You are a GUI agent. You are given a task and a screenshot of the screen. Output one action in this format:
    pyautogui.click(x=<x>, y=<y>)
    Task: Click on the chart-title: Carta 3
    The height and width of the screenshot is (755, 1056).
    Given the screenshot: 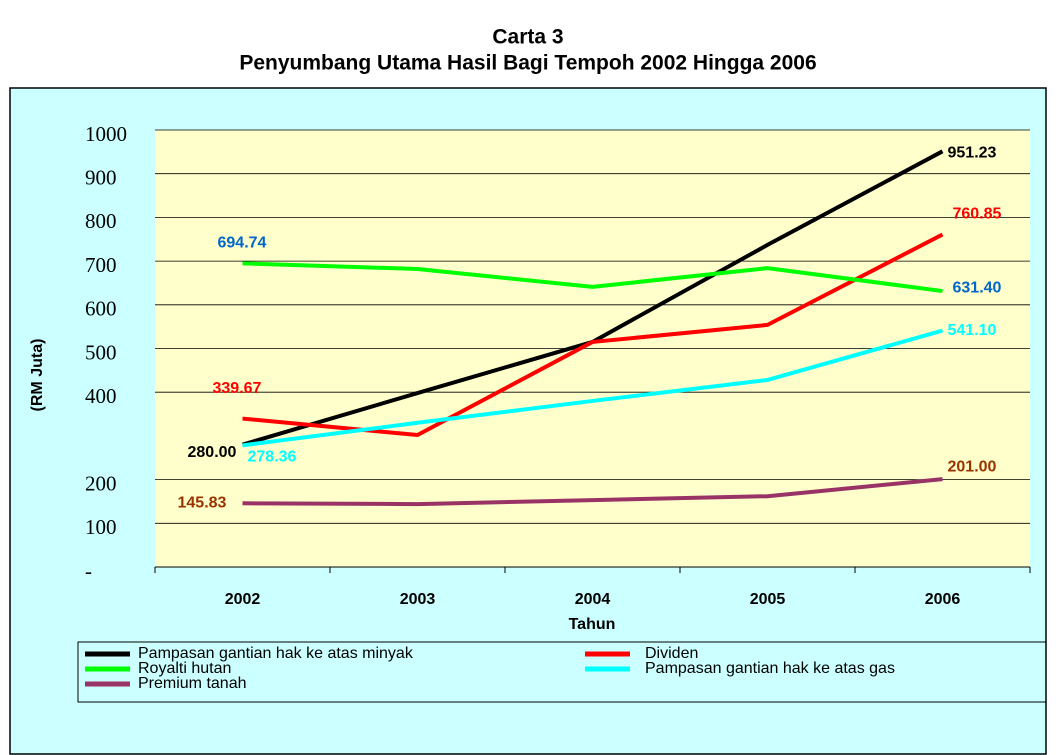 What is the action you would take?
    pyautogui.click(x=527, y=37)
    